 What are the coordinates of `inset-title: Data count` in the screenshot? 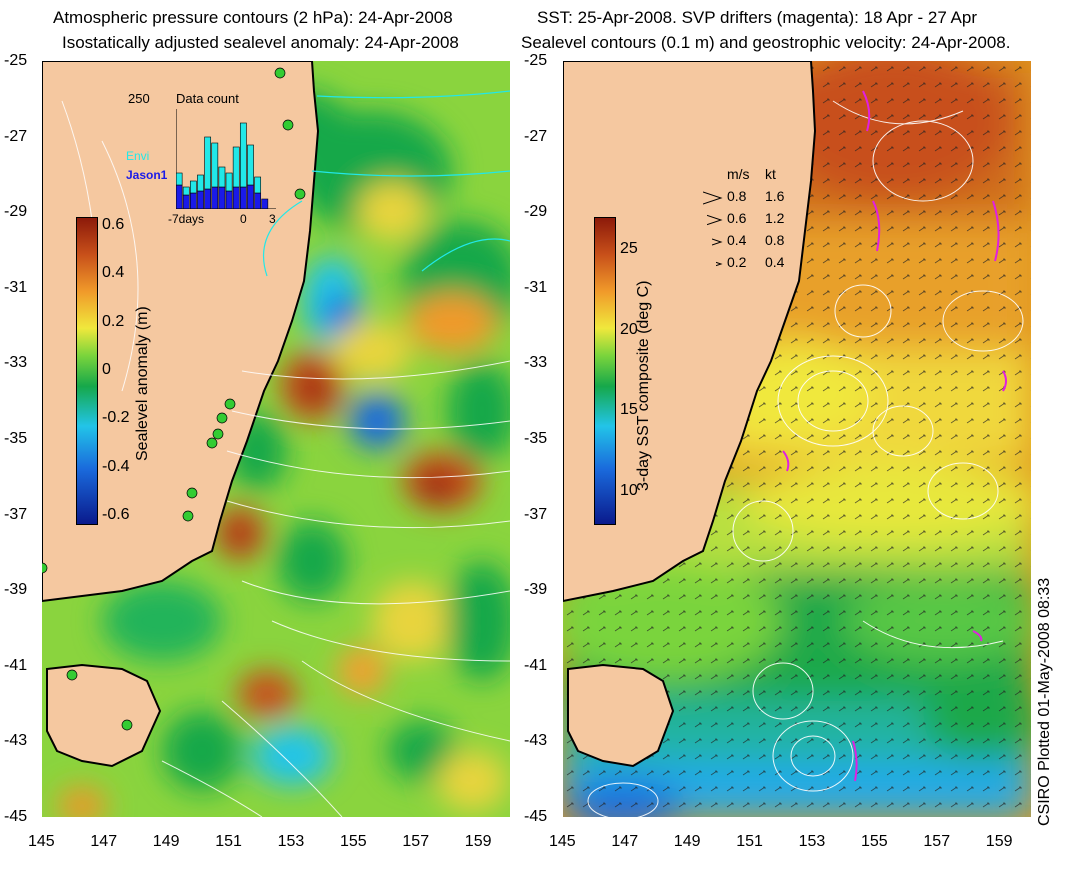 It's located at (207, 98).